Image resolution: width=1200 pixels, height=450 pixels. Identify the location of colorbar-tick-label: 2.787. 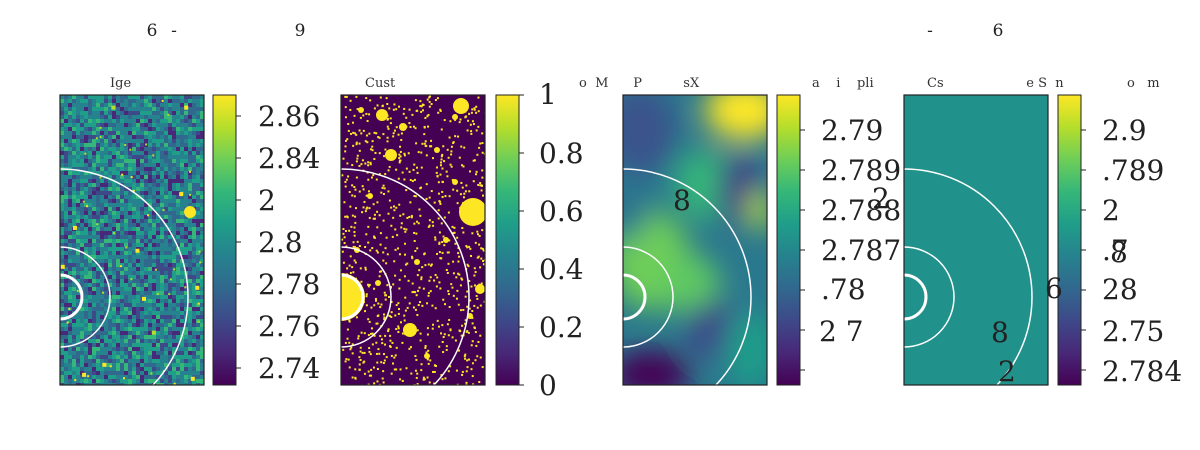
(861, 250).